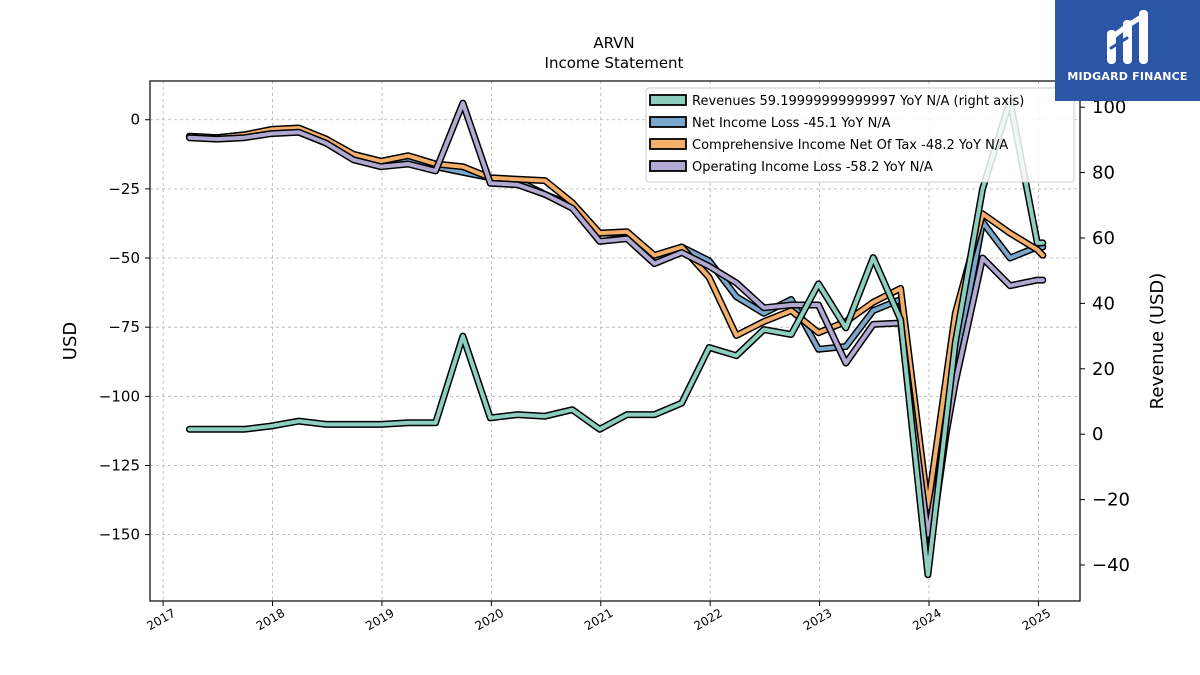  What do you see at coordinates (1105, 336) in the screenshot?
I see `y-axis-right: 100 80 60 40 20 0 −20 −40` at bounding box center [1105, 336].